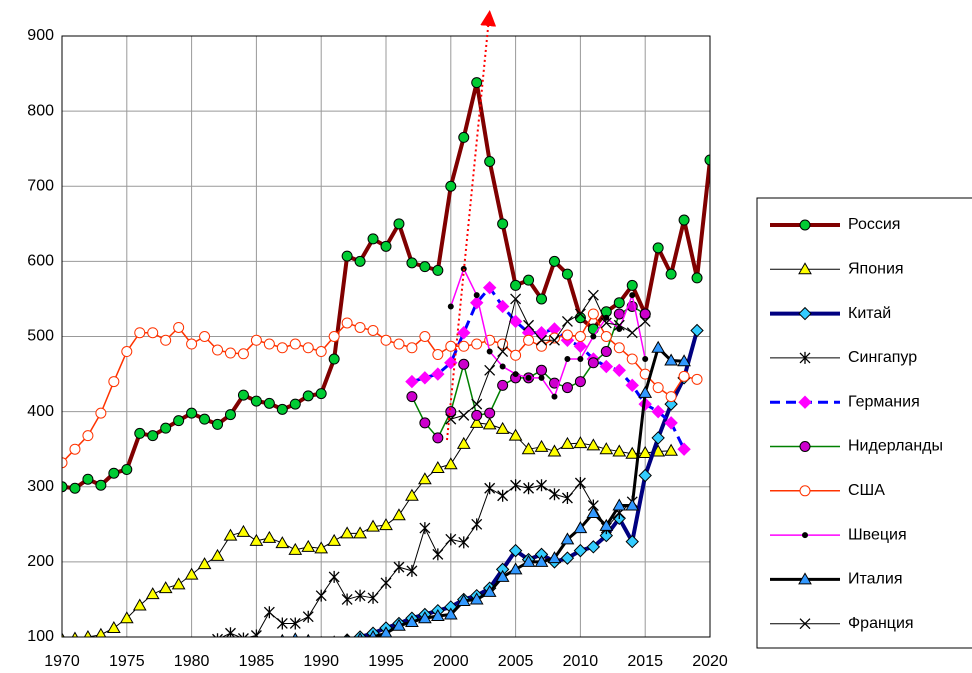 This screenshot has height=673, width=972. I want to click on legend-label: США, so click(866, 490).